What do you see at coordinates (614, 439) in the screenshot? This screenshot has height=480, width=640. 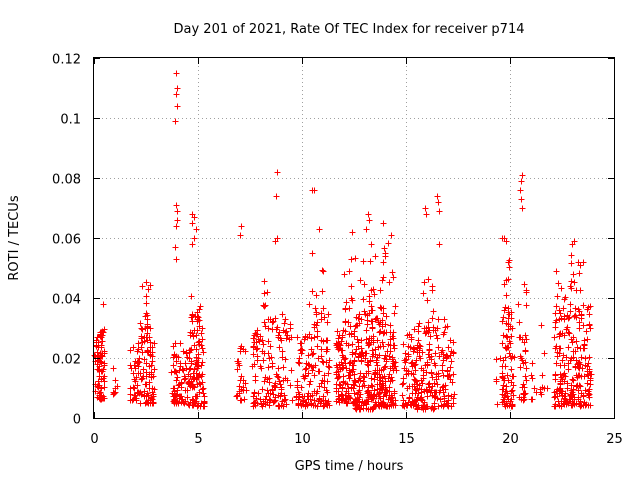 I see `x-tick-label: 25` at bounding box center [614, 439].